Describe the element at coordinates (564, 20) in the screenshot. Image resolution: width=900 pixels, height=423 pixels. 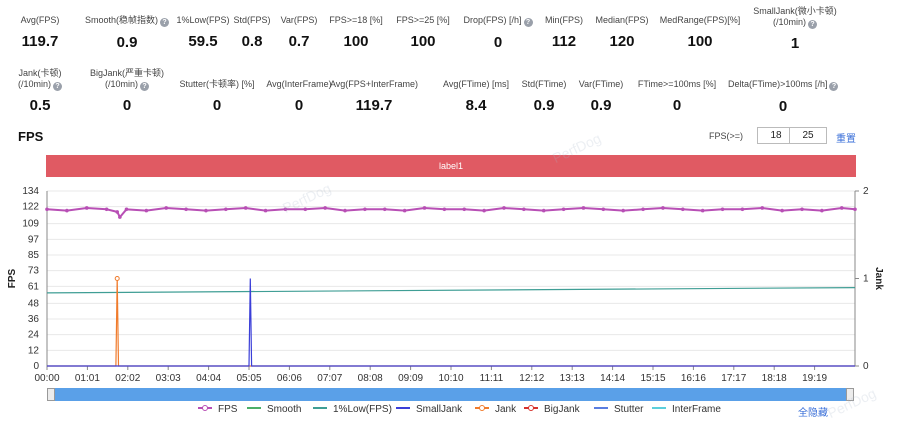
I see `metric-label: Min(FPS)` at that location.